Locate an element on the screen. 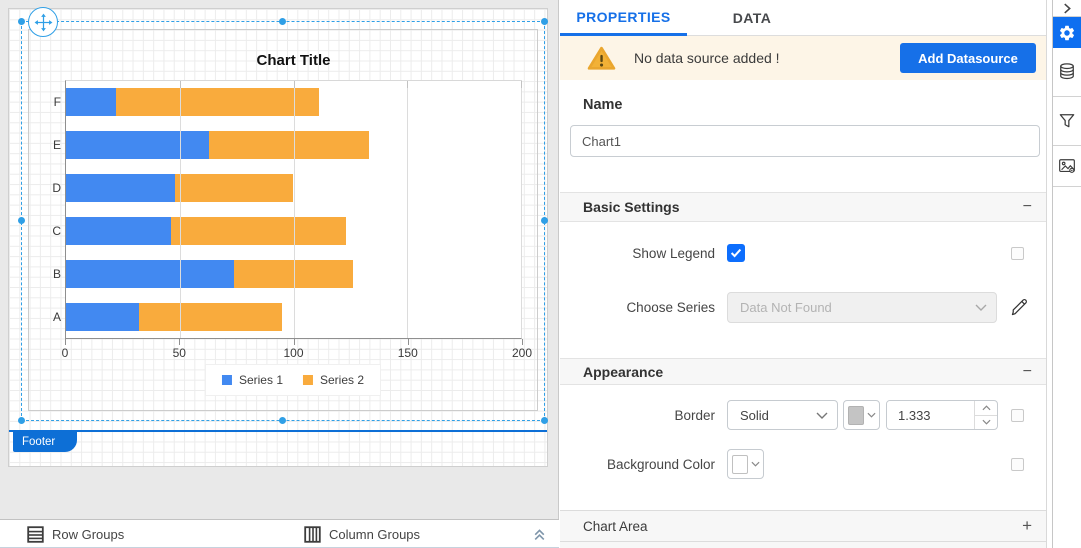 The width and height of the screenshot is (1081, 548). section-chart-area: Chart Area + is located at coordinates (803, 525).